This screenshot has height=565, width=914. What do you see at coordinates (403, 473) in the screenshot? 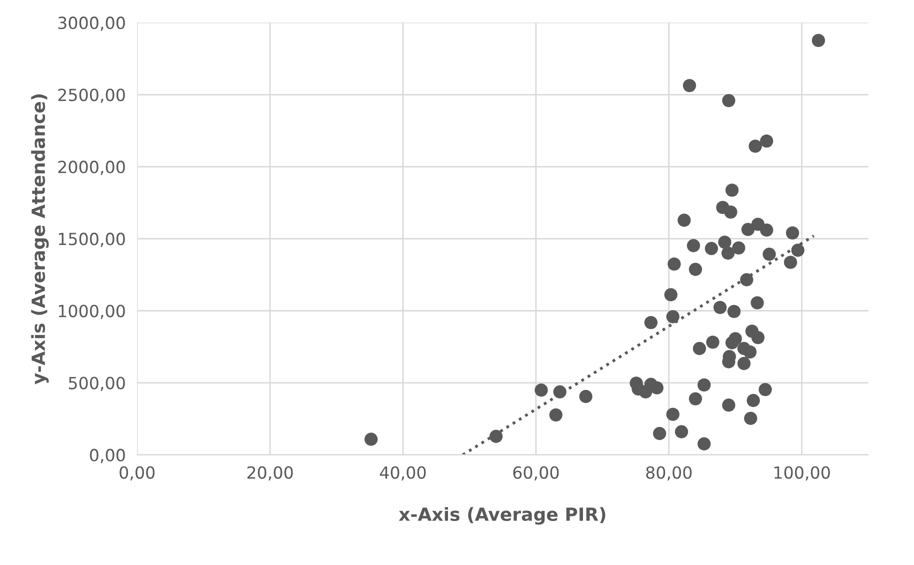
I see `x-tick-label: 40,00` at bounding box center [403, 473].